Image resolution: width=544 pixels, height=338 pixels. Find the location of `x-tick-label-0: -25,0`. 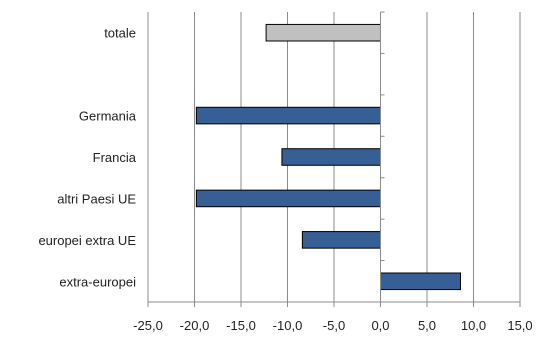

x-tick-label-0: -25,0 is located at coordinates (148, 325).